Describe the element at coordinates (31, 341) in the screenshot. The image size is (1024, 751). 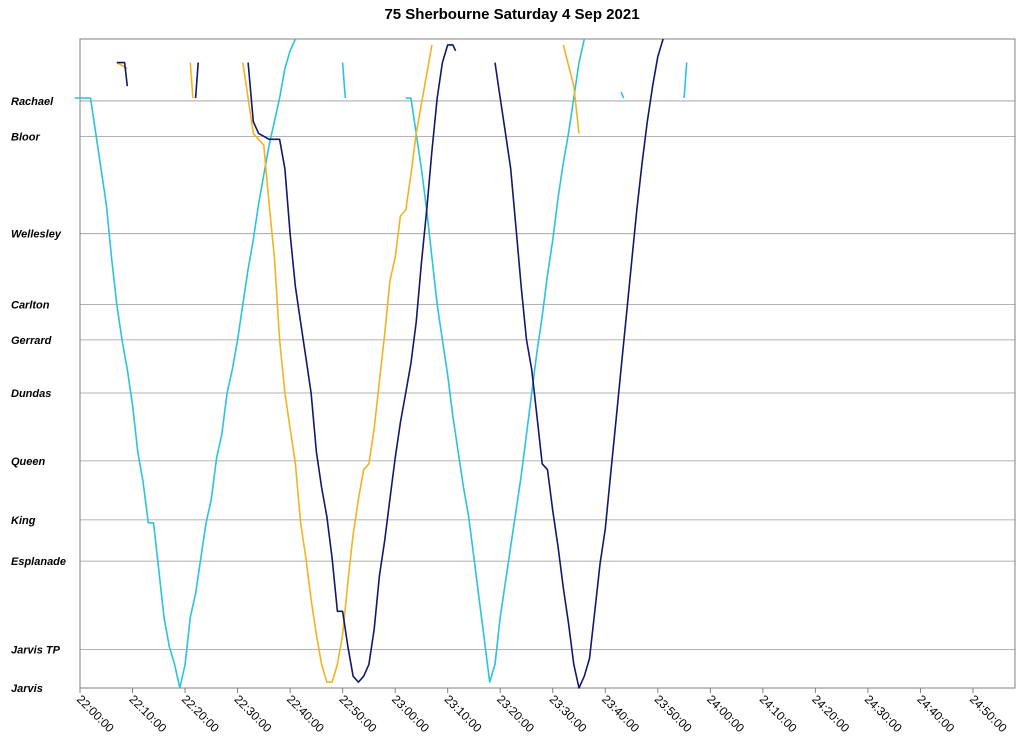
I see `y-tick-label: Gerrard` at that location.